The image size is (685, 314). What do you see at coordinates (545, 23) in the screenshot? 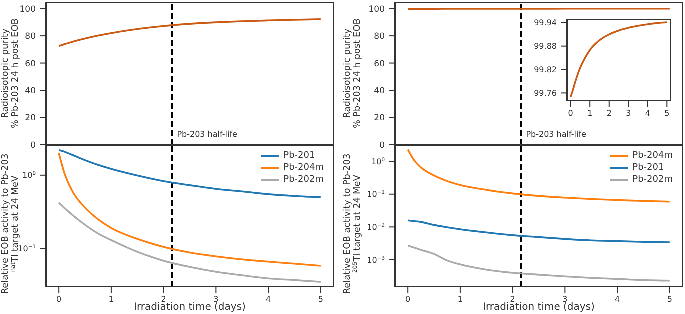
I see `y-tick-label: 99.94` at bounding box center [545, 23].